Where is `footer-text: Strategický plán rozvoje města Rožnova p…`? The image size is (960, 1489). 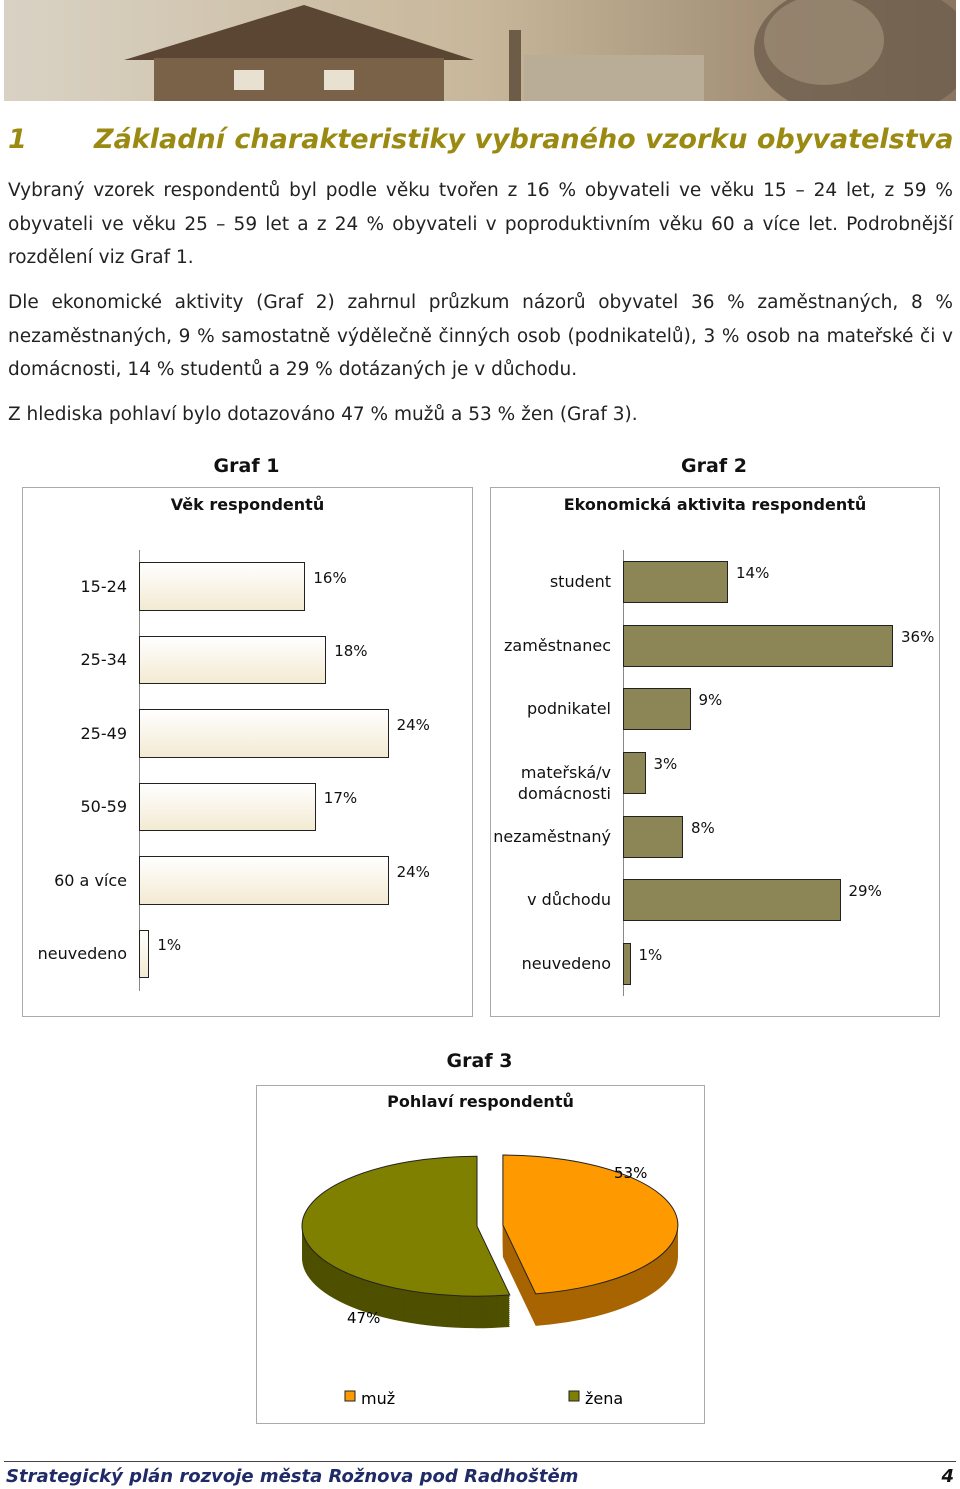 footer-text: Strategický plán rozvoje města Rožnova p… is located at coordinates (292, 1476).